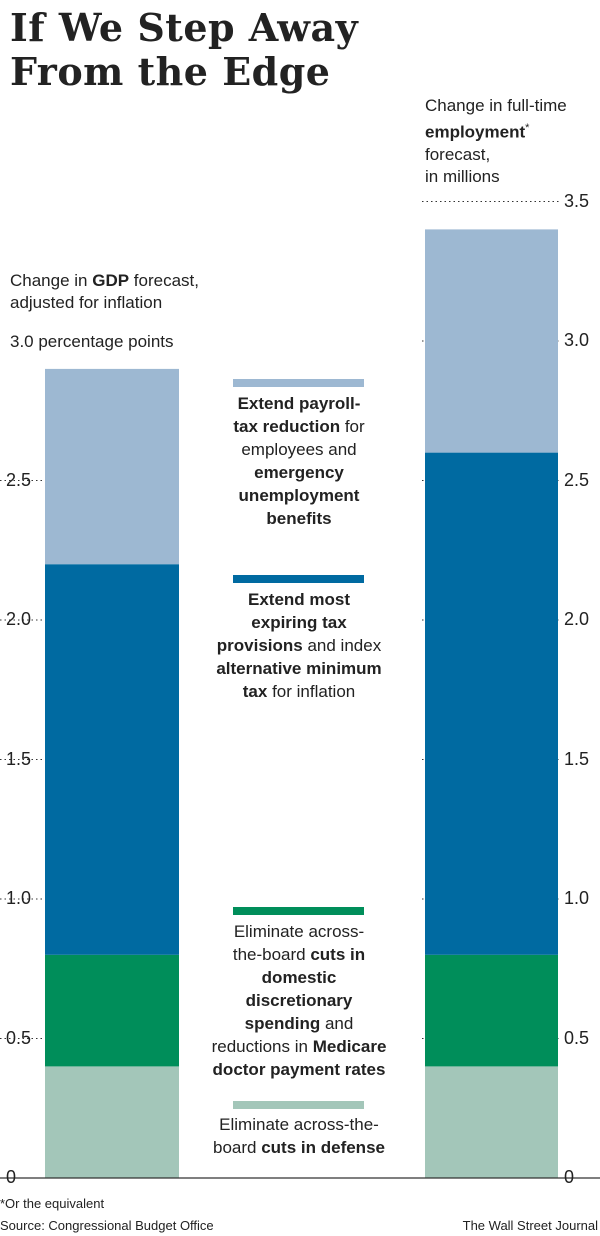  I want to click on chart-title: If We Step Away From the Edge, so click(184, 50).